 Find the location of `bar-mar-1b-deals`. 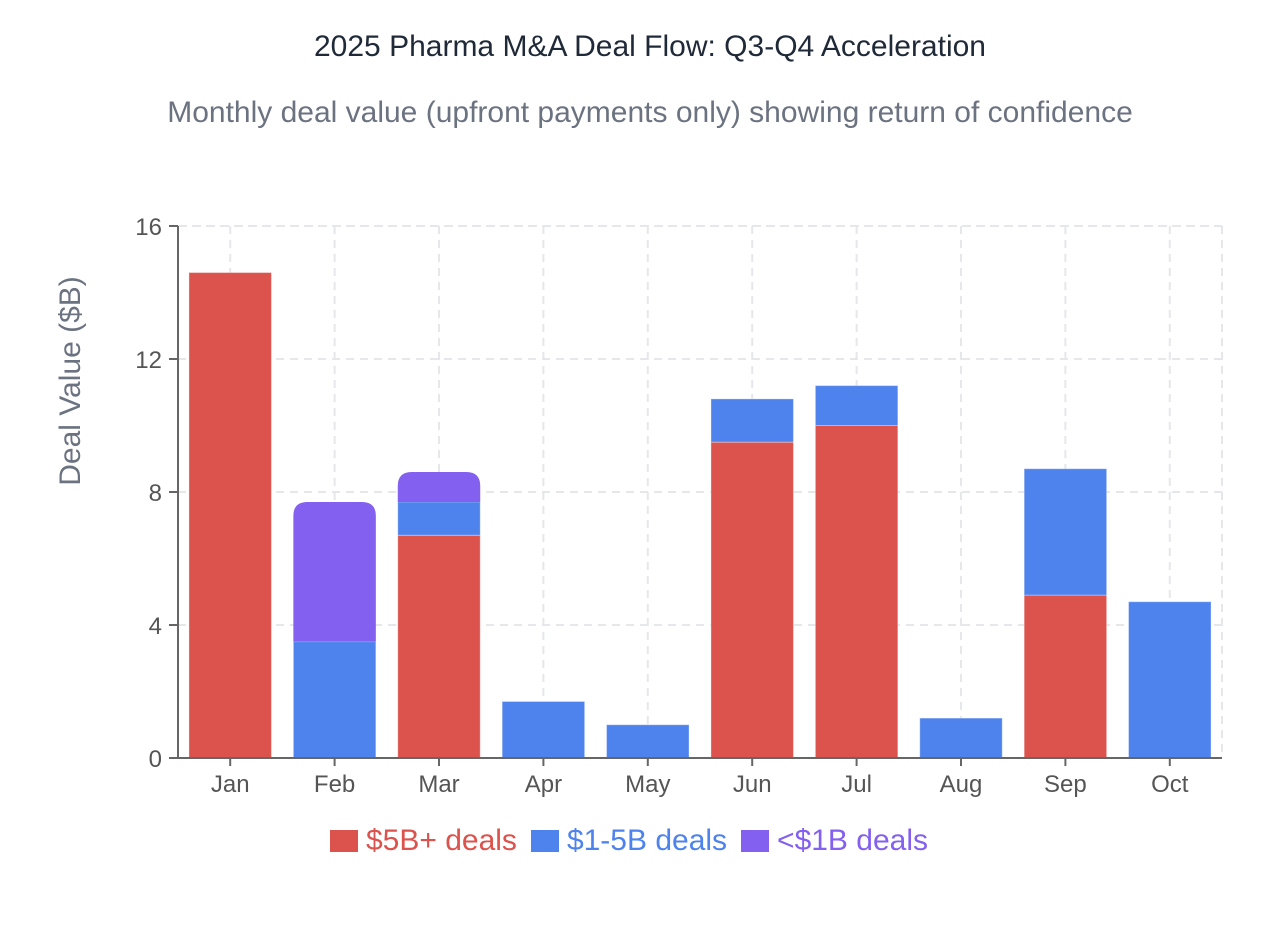

bar-mar-1b-deals is located at coordinates (439, 487).